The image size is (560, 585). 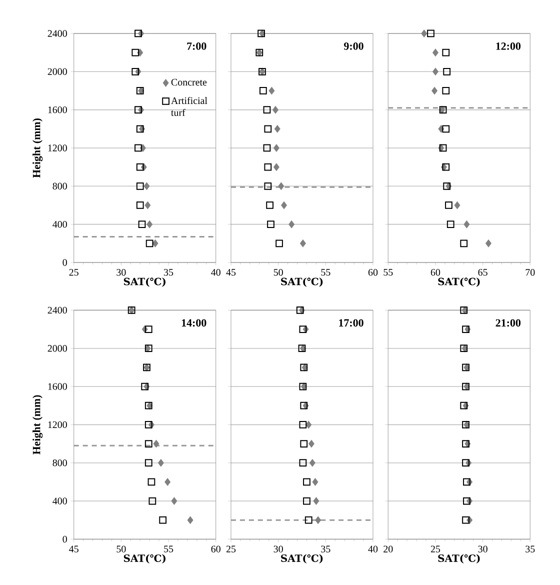 I want to click on y-tick-label: 2000, so click(x=57, y=348).